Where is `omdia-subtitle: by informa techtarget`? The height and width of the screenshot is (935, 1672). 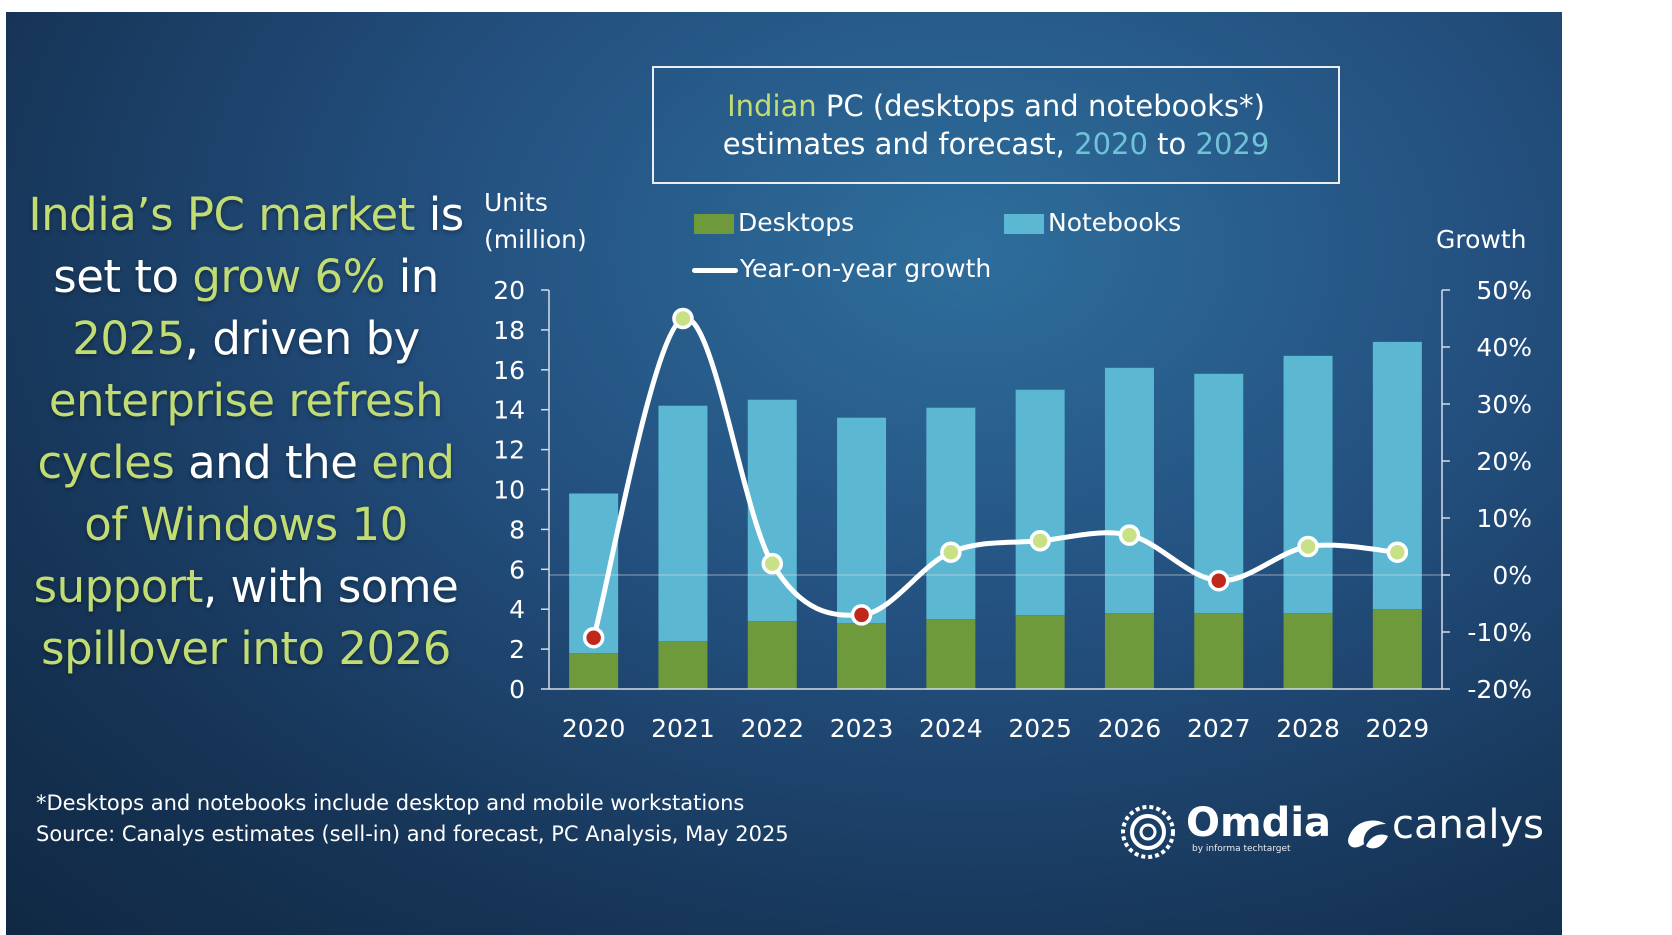
omdia-subtitle: by informa techtarget is located at coordinates (1241, 849).